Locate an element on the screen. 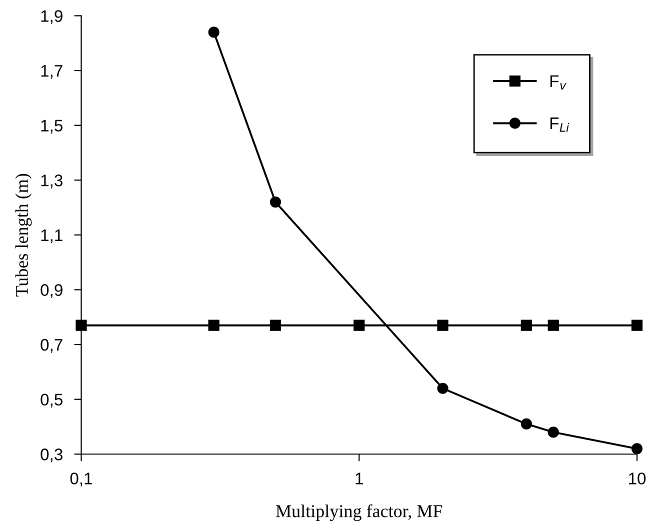  y-axis-title: Tubes length (m) is located at coordinates (23, 235).